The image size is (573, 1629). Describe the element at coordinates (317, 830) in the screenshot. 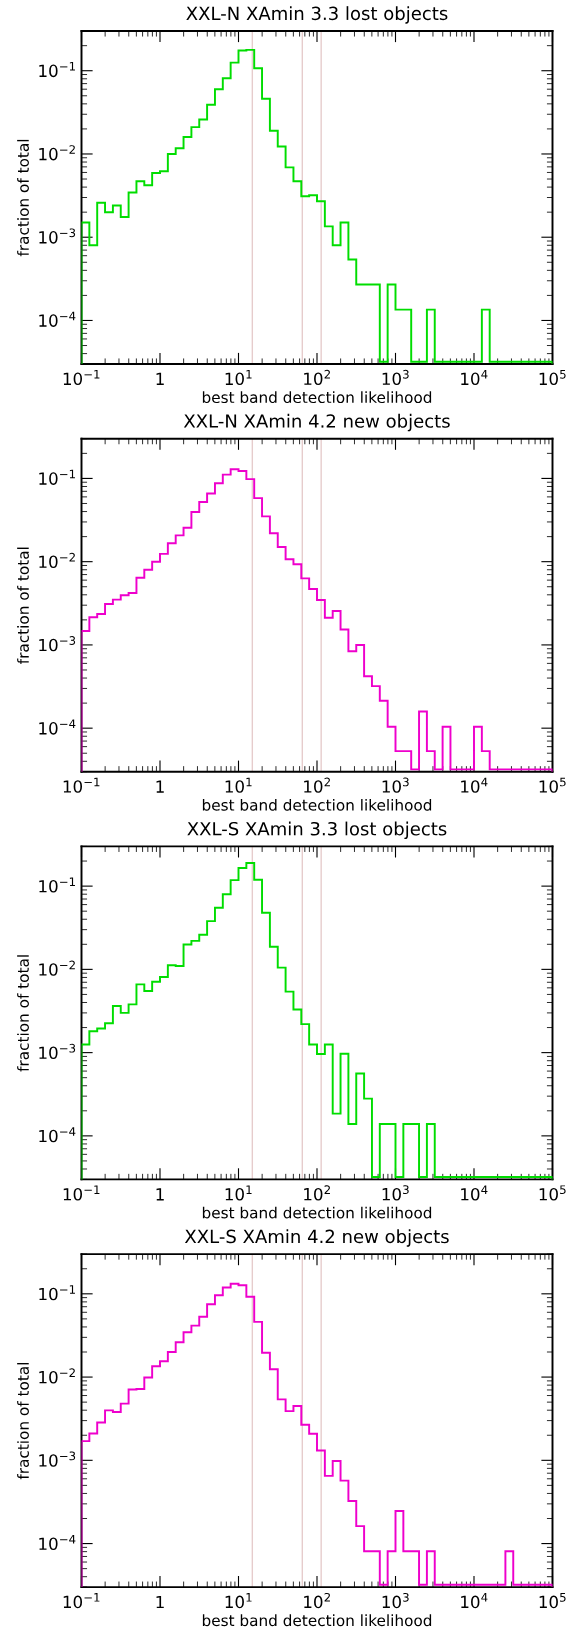

I see `chart-title: XXL-S XAmin 3.3 lost objects` at that location.